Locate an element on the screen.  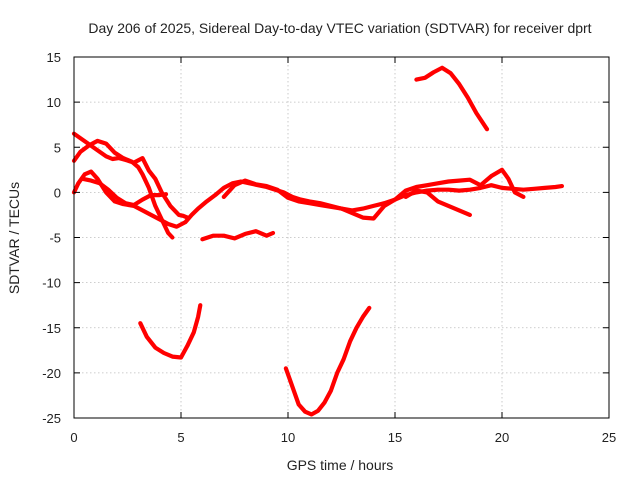
y-tick-label: -5 is located at coordinates (55, 238).